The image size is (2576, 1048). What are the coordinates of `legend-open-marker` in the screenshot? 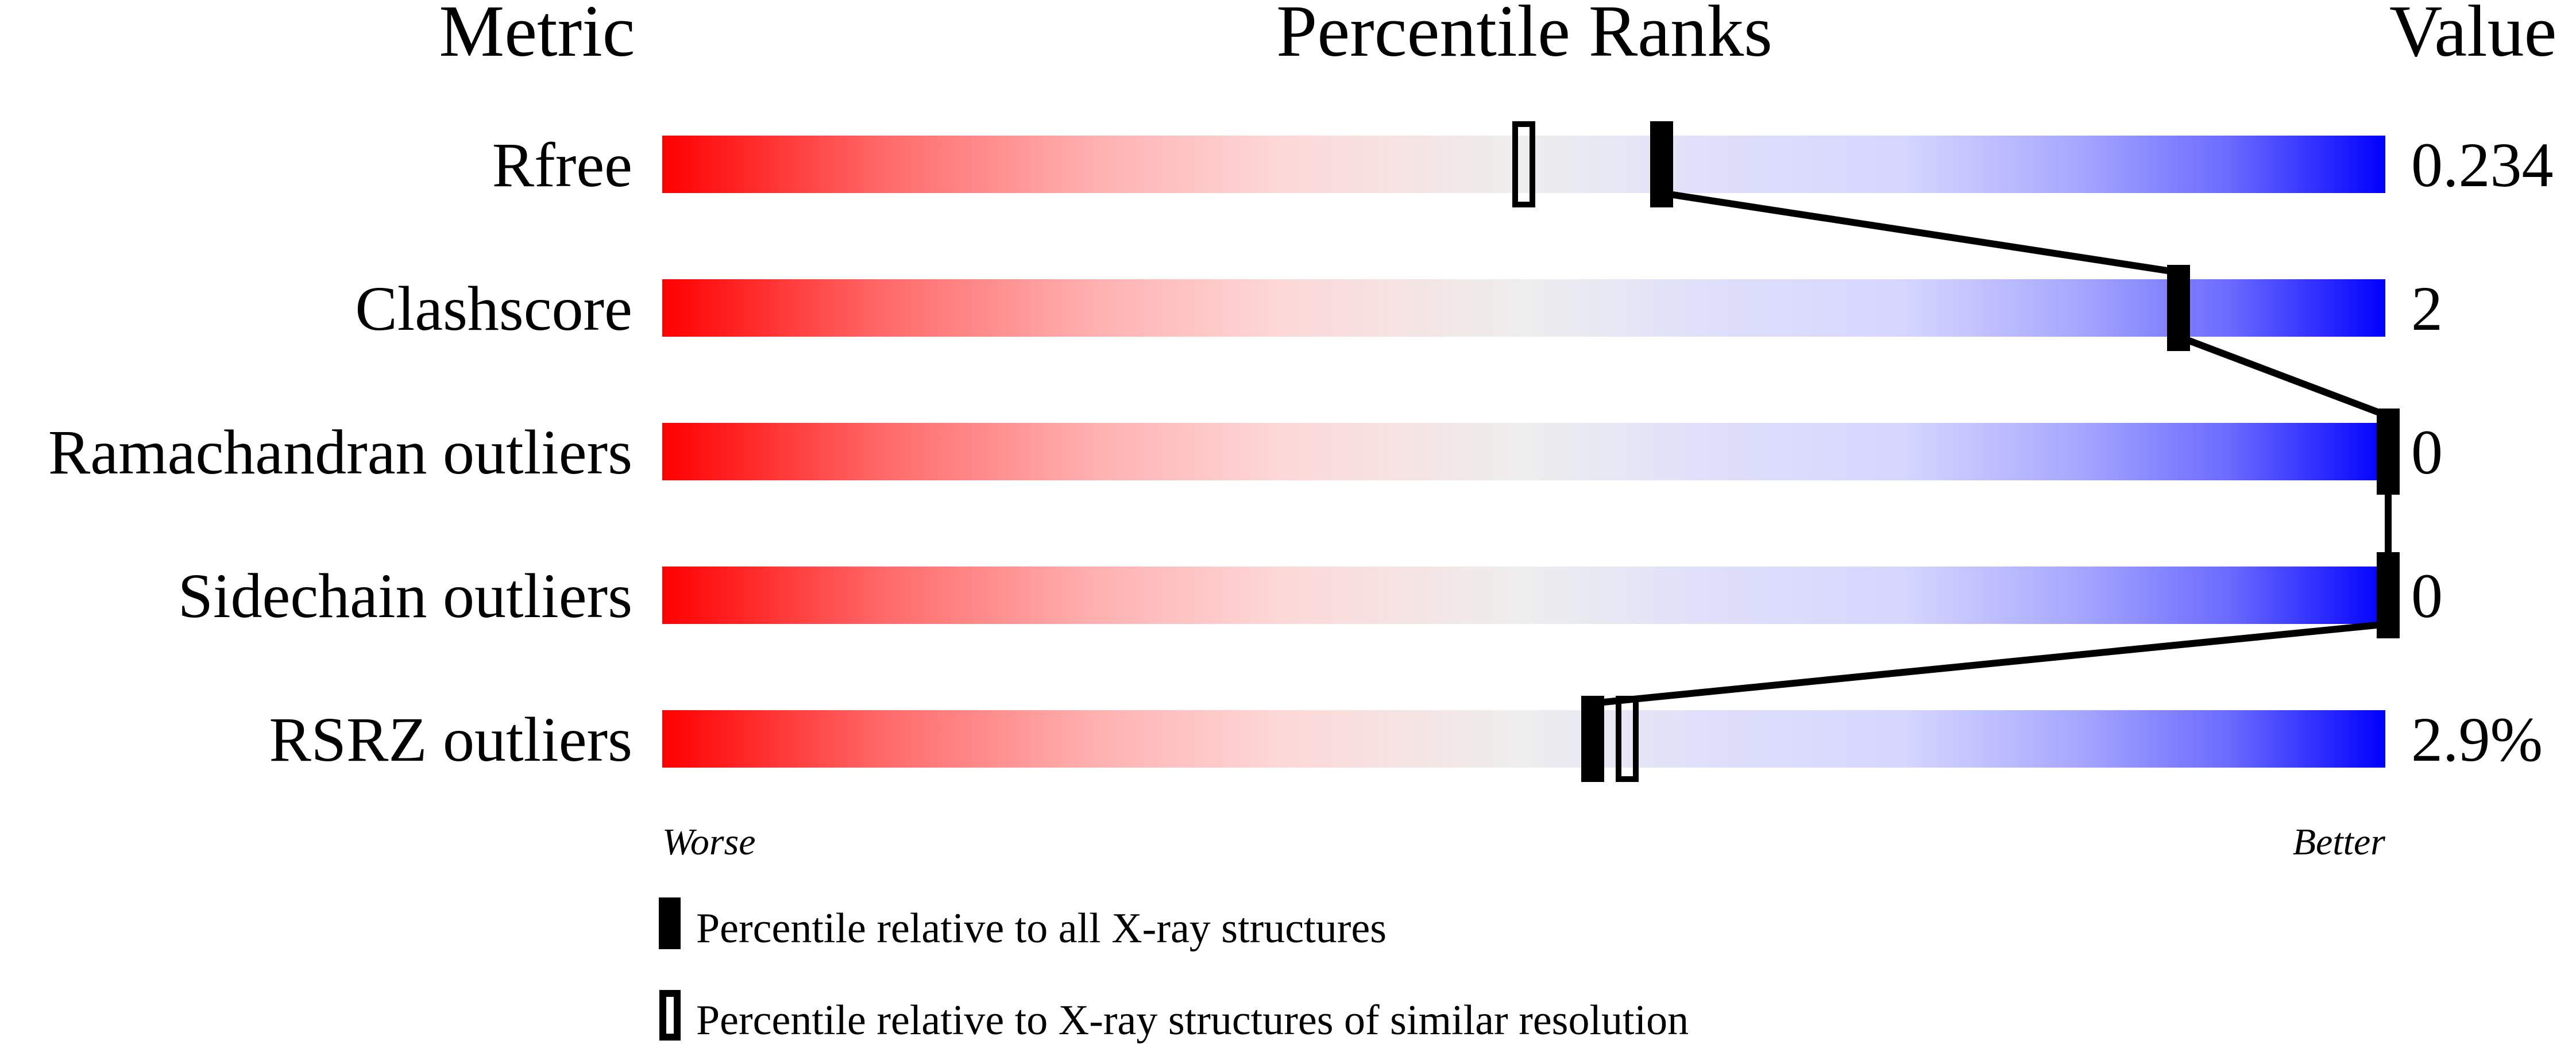 It's located at (670, 1015).